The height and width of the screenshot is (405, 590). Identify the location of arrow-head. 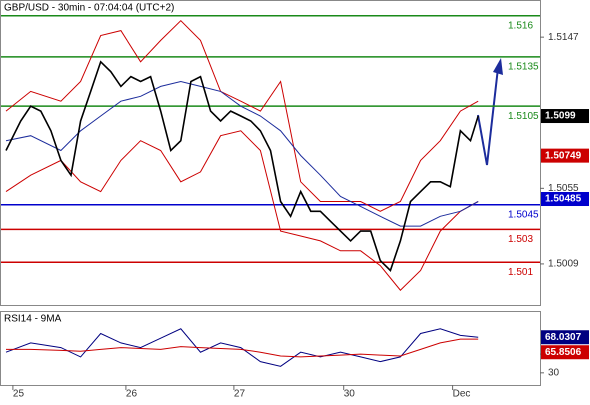
(498, 66).